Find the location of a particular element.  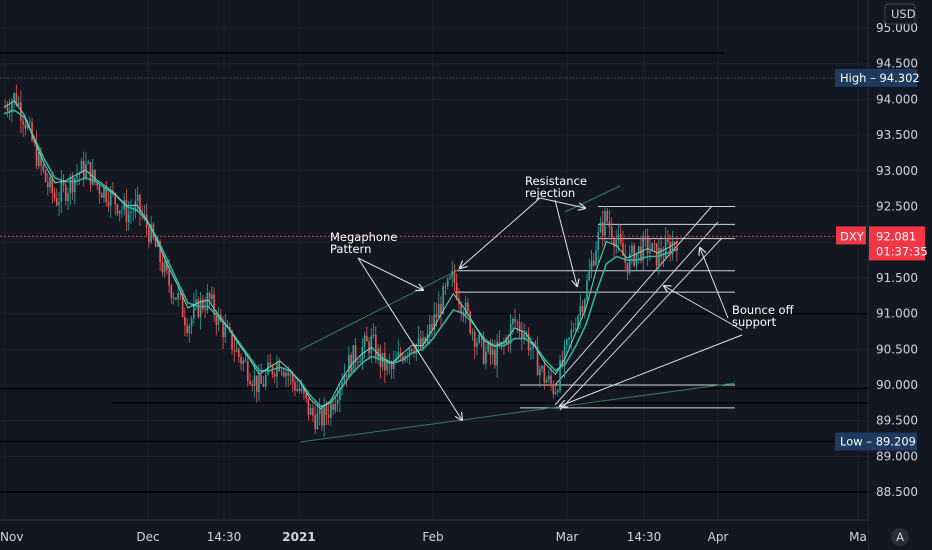

currency-label: USD is located at coordinates (903, 14).